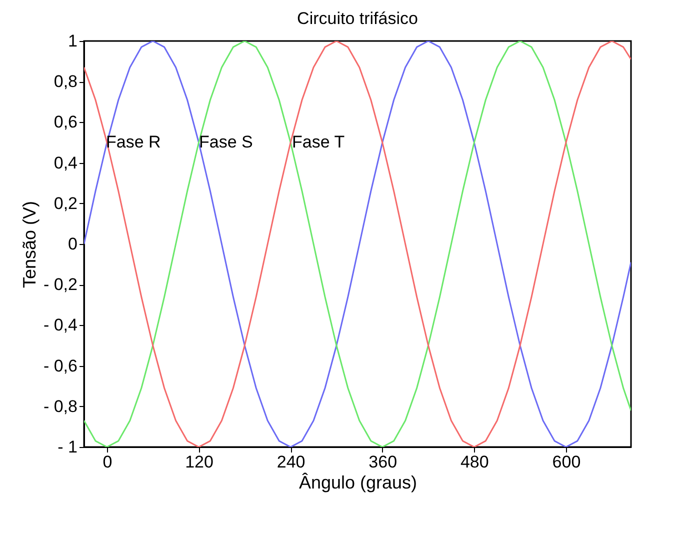  Describe the element at coordinates (226, 142) in the screenshot. I see `series-label: Fase S` at that location.